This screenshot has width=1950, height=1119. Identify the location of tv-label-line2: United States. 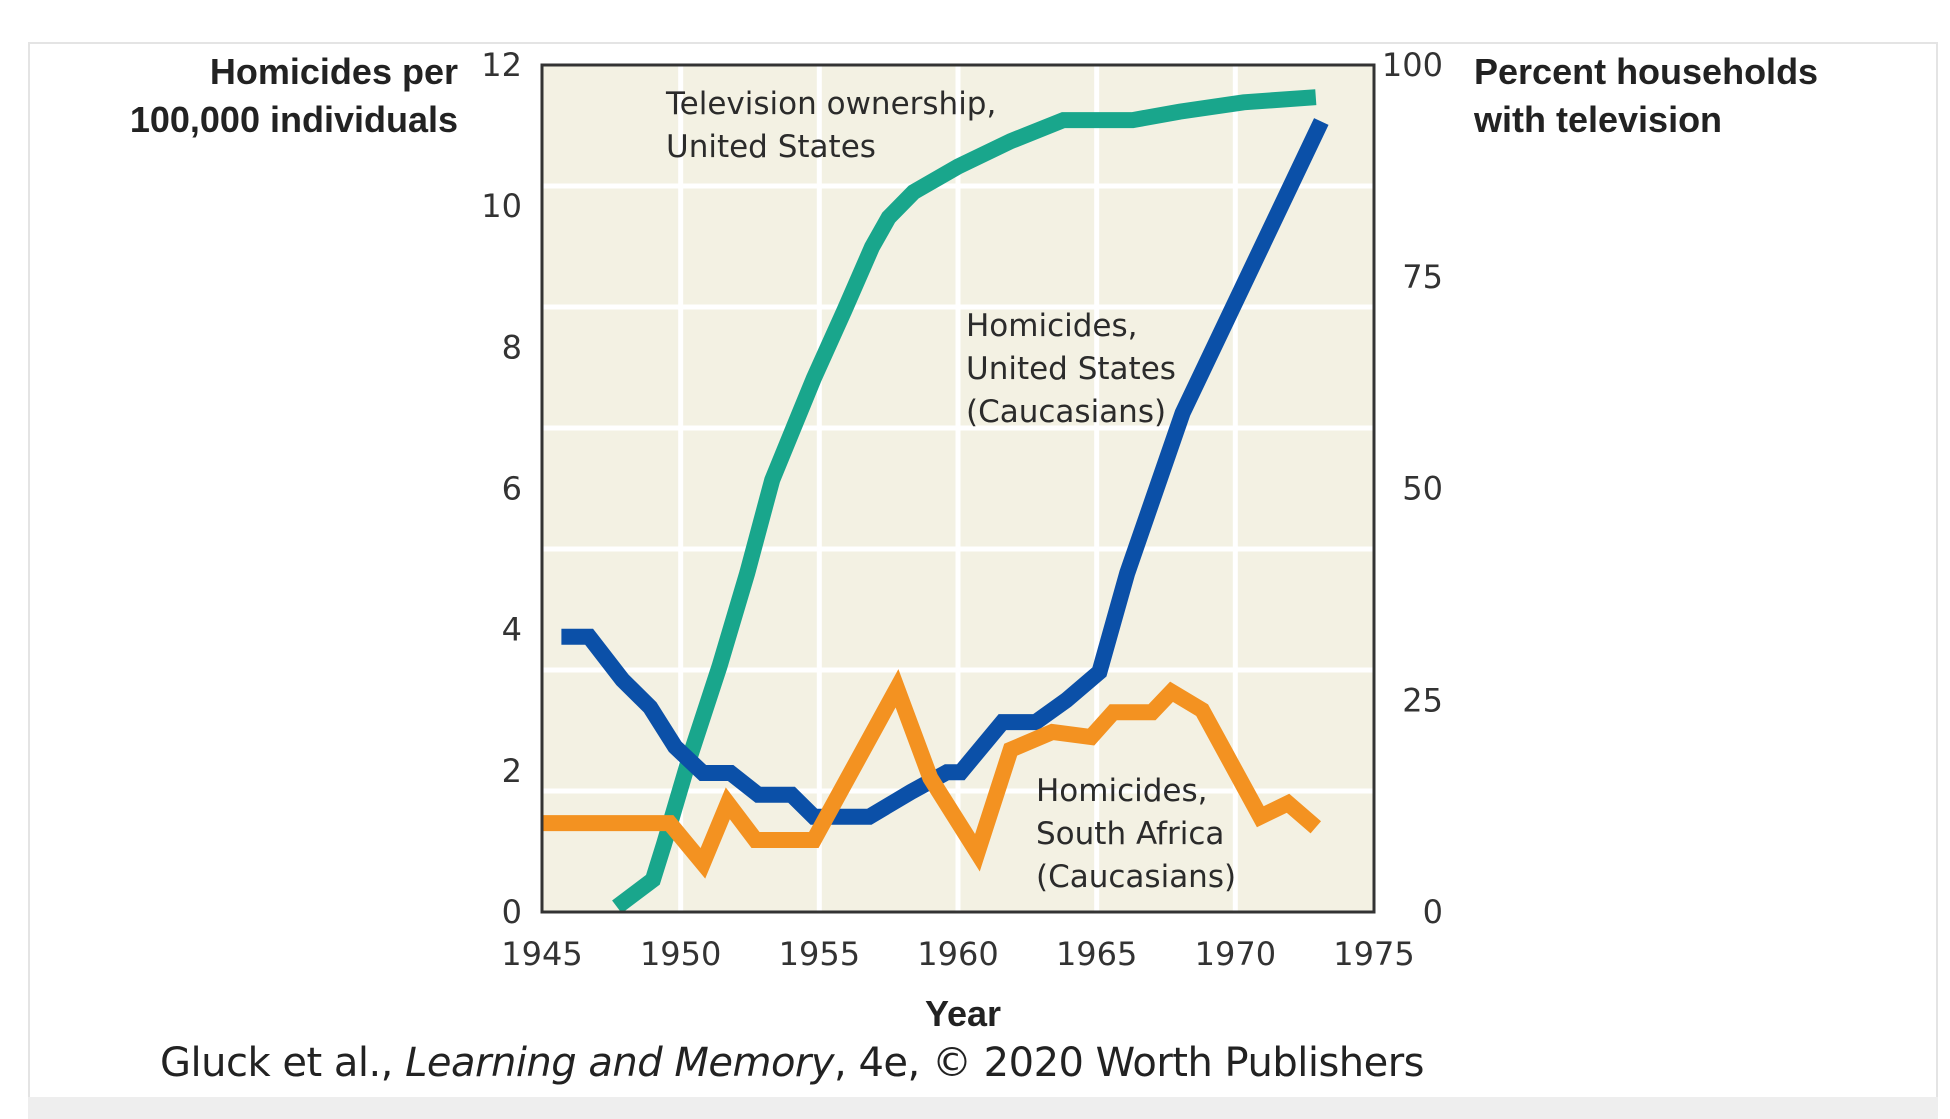
(771, 147).